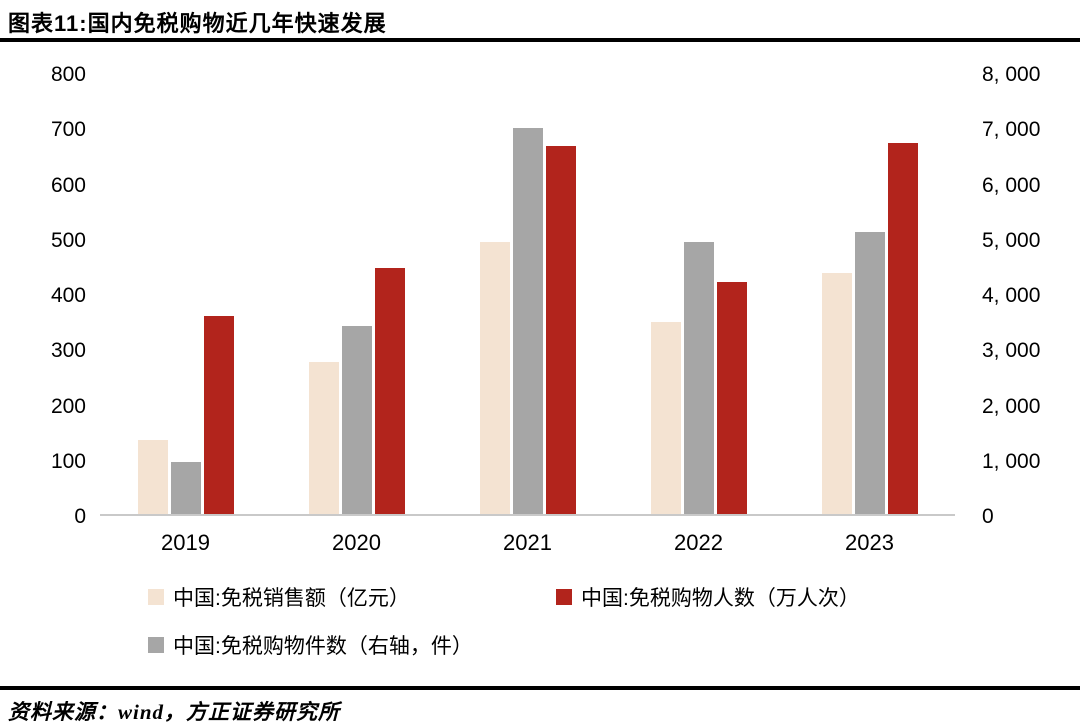  What do you see at coordinates (68, 74) in the screenshot?
I see `left-axis-tick: 800` at bounding box center [68, 74].